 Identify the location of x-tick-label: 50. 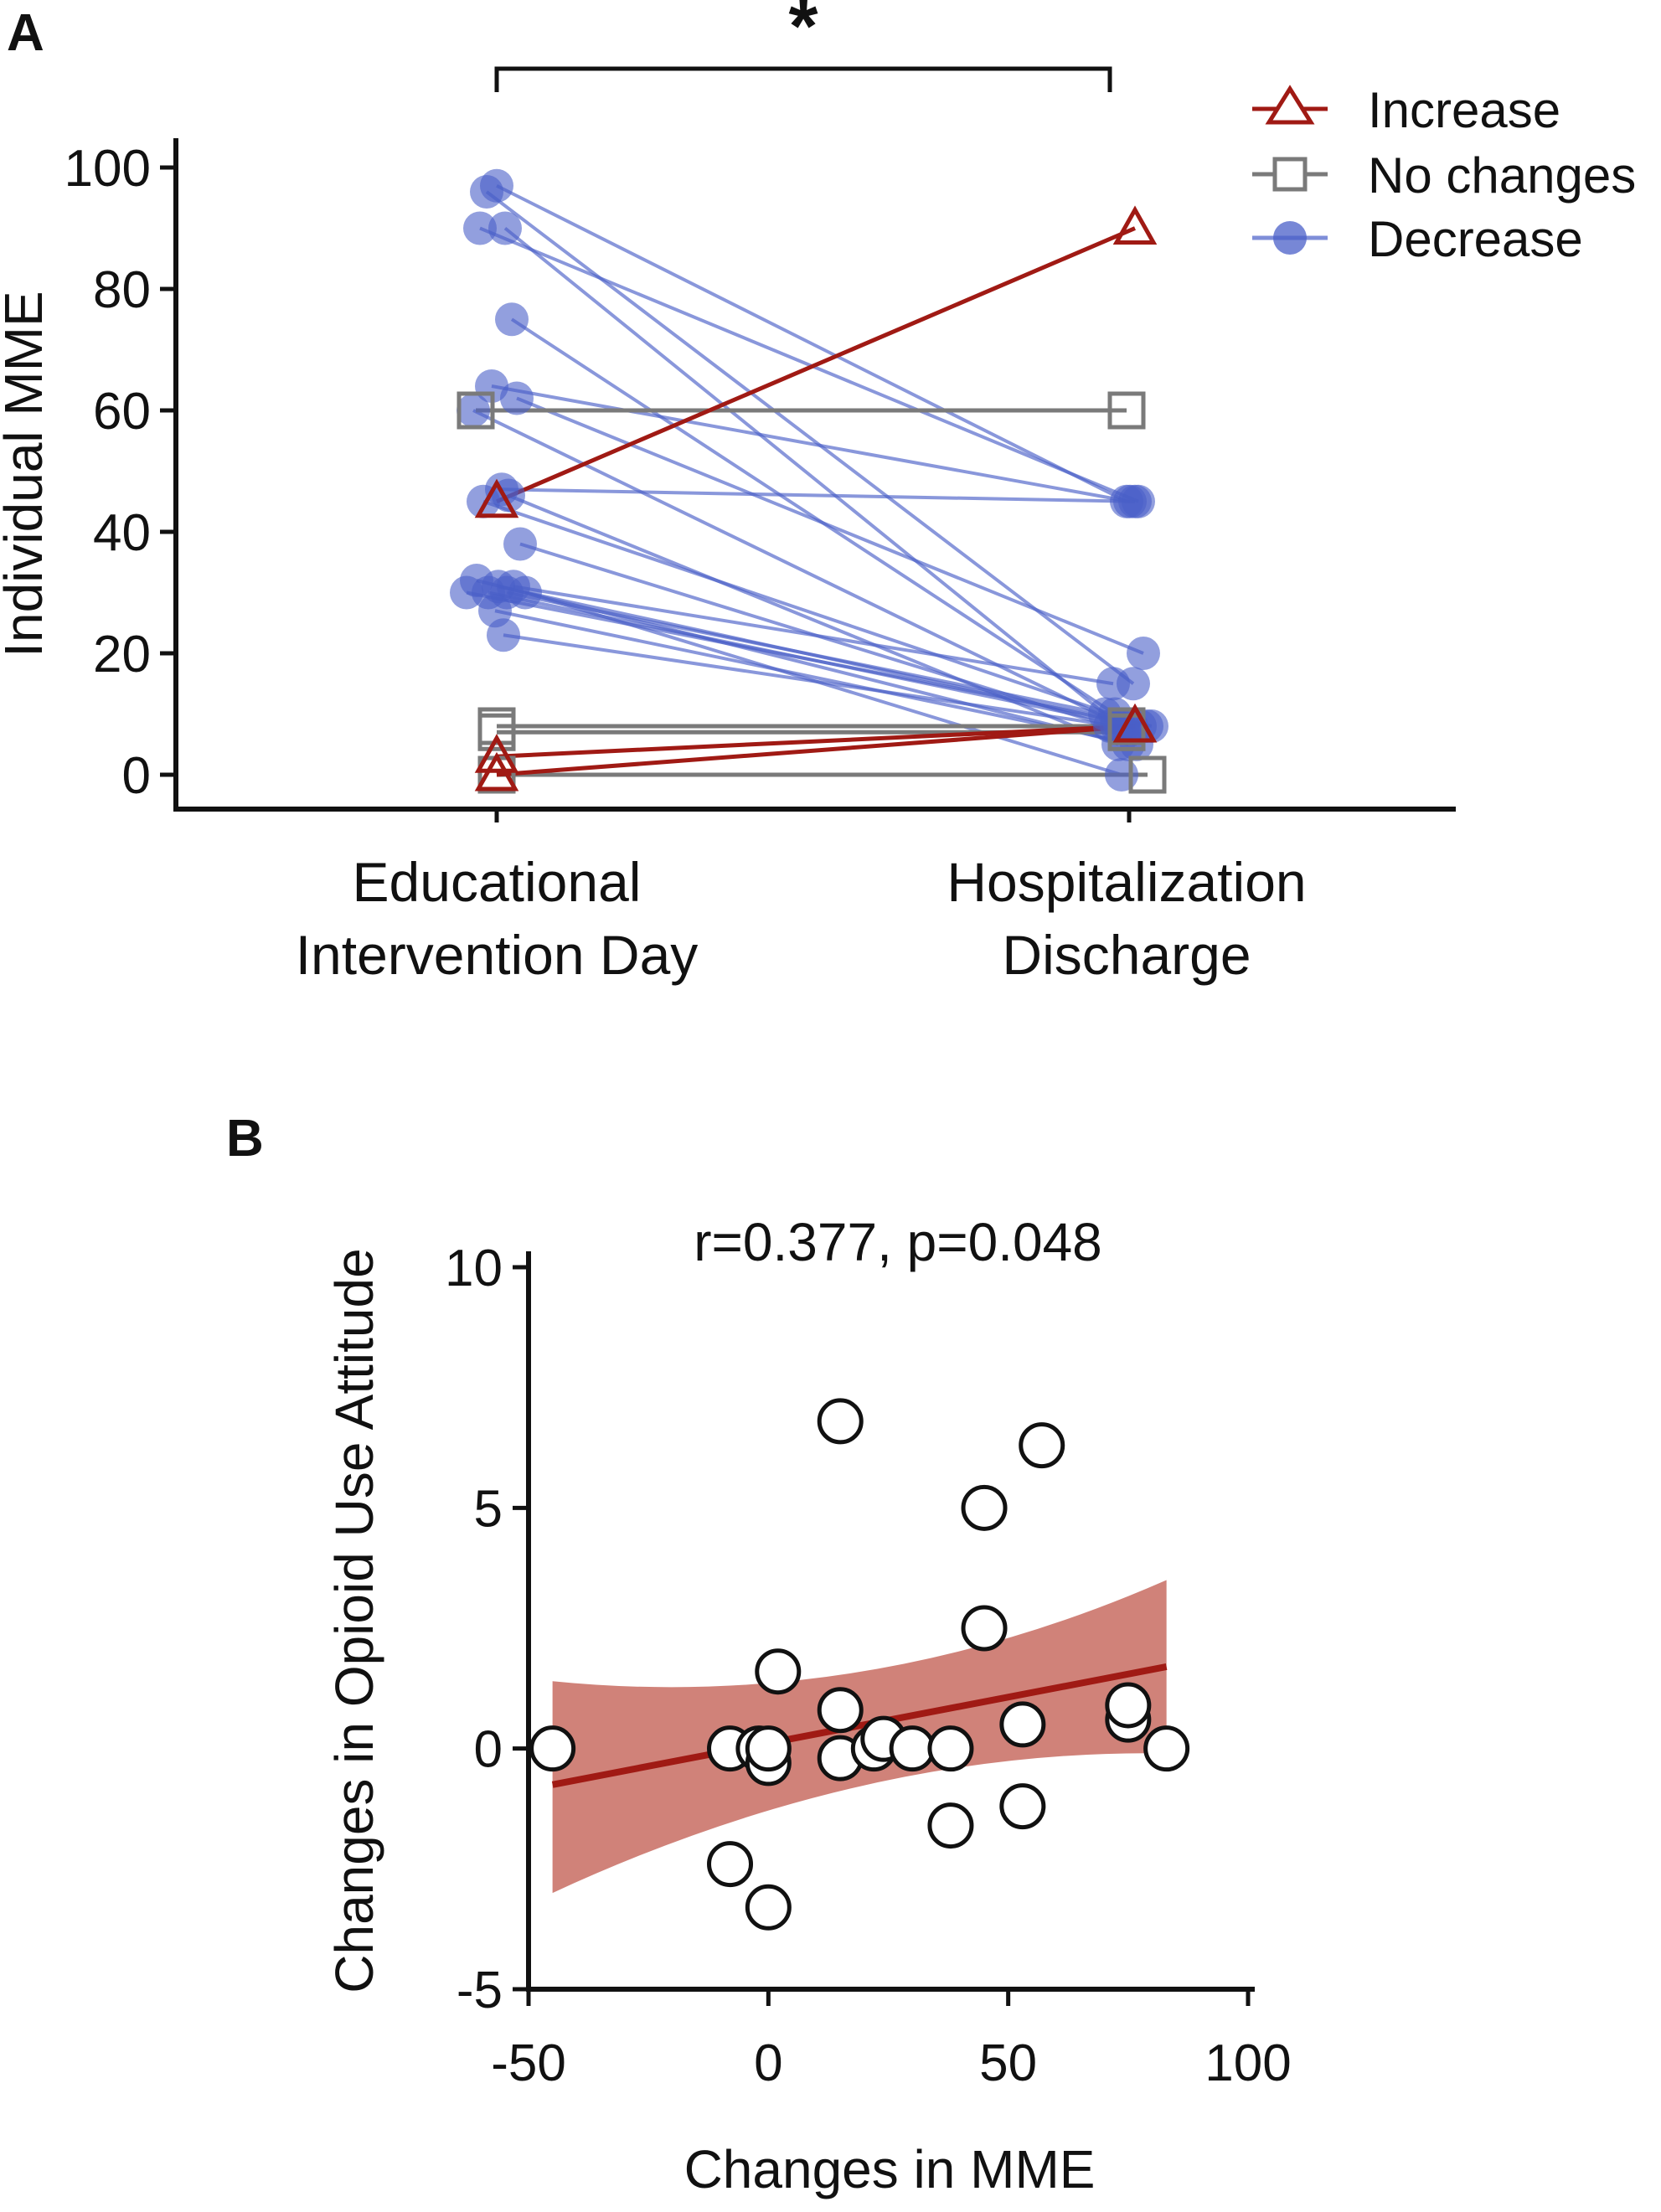
(1008, 2063).